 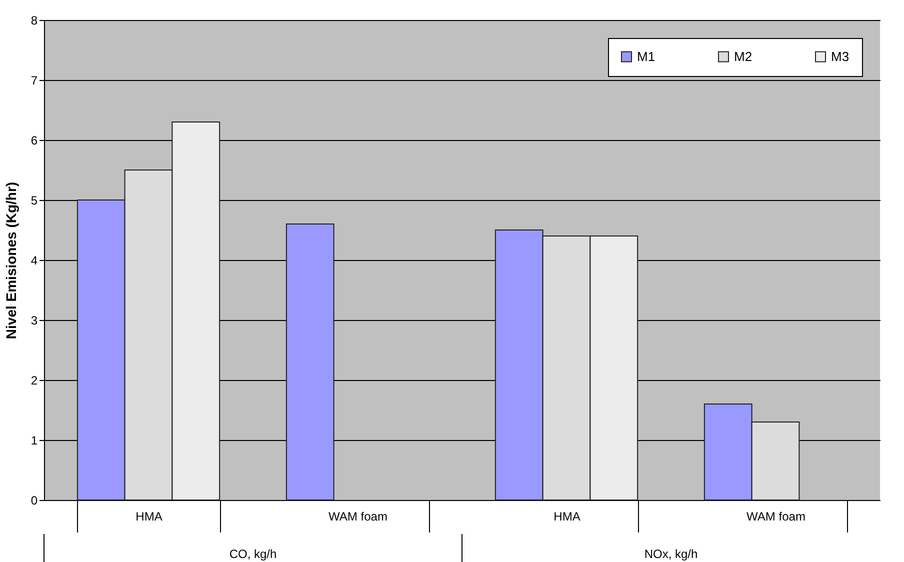 I want to click on y-tick-label: 2, so click(x=34, y=381).